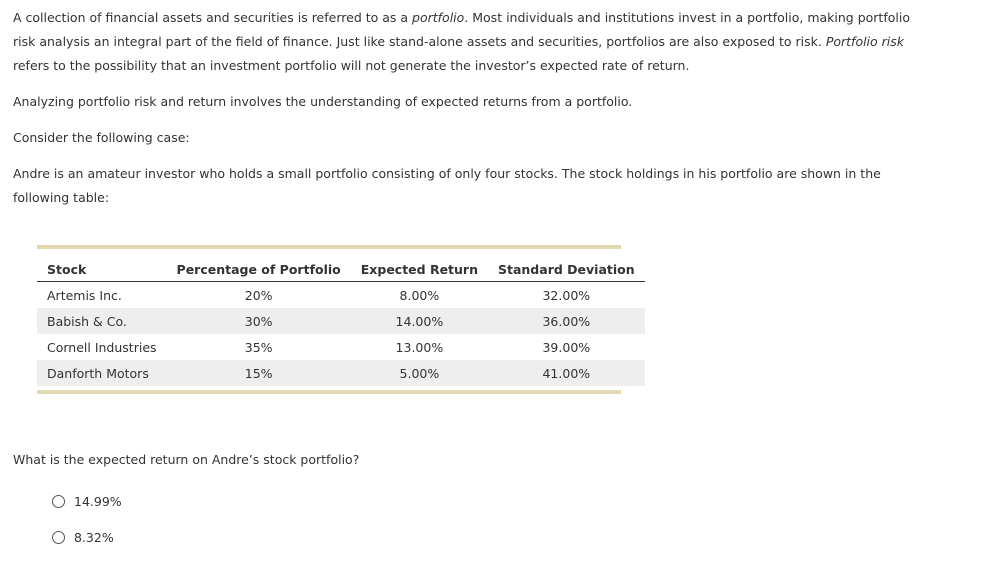 The image size is (1000, 562). I want to click on header-expected-return: Expected Return, so click(419, 269).